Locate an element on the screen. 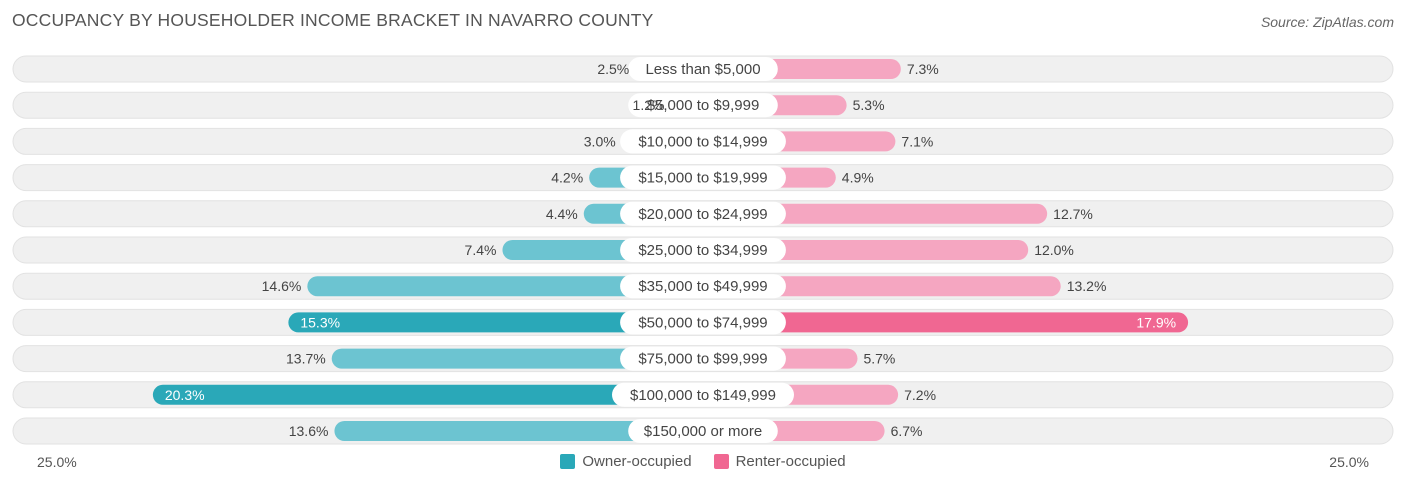  owner-value-label: 13.6% is located at coordinates (309, 431).